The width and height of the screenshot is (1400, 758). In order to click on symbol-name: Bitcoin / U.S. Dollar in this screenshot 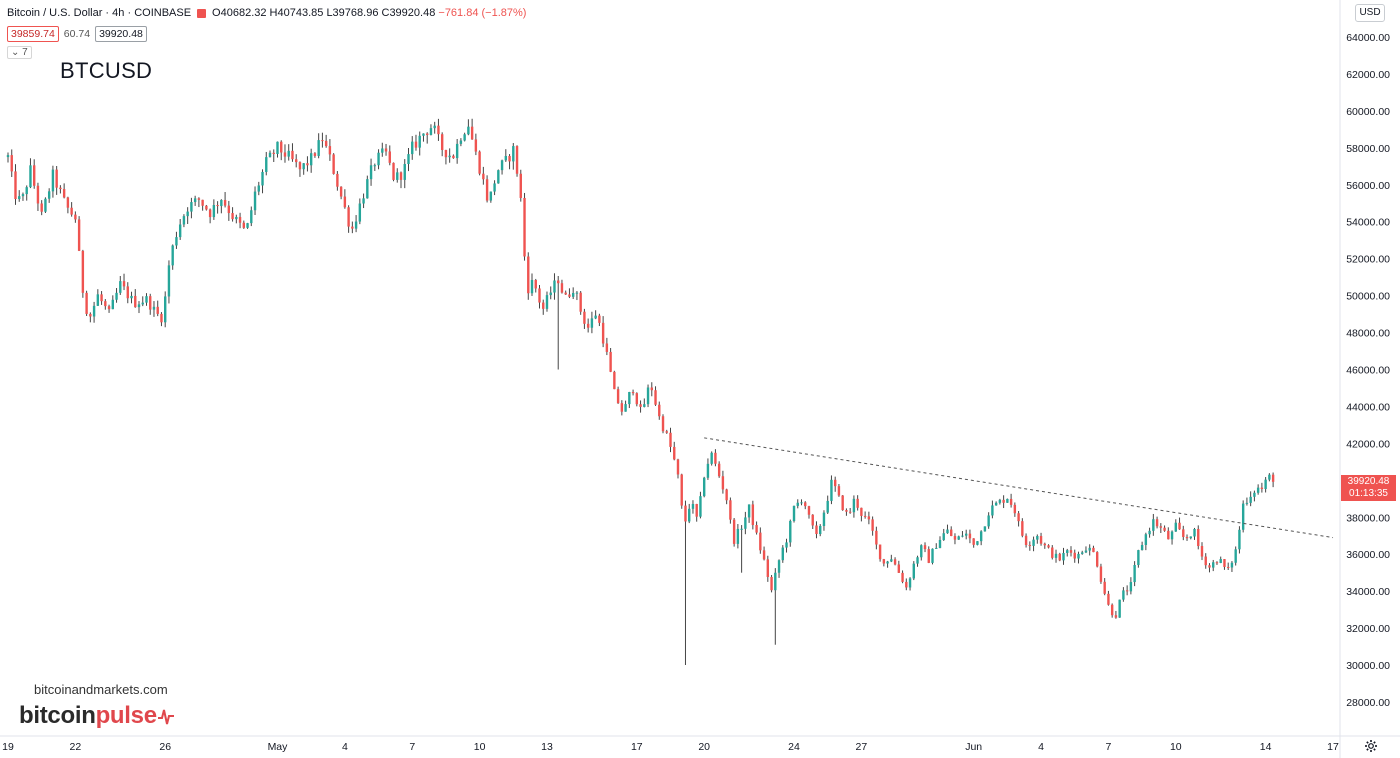, I will do `click(55, 13)`.